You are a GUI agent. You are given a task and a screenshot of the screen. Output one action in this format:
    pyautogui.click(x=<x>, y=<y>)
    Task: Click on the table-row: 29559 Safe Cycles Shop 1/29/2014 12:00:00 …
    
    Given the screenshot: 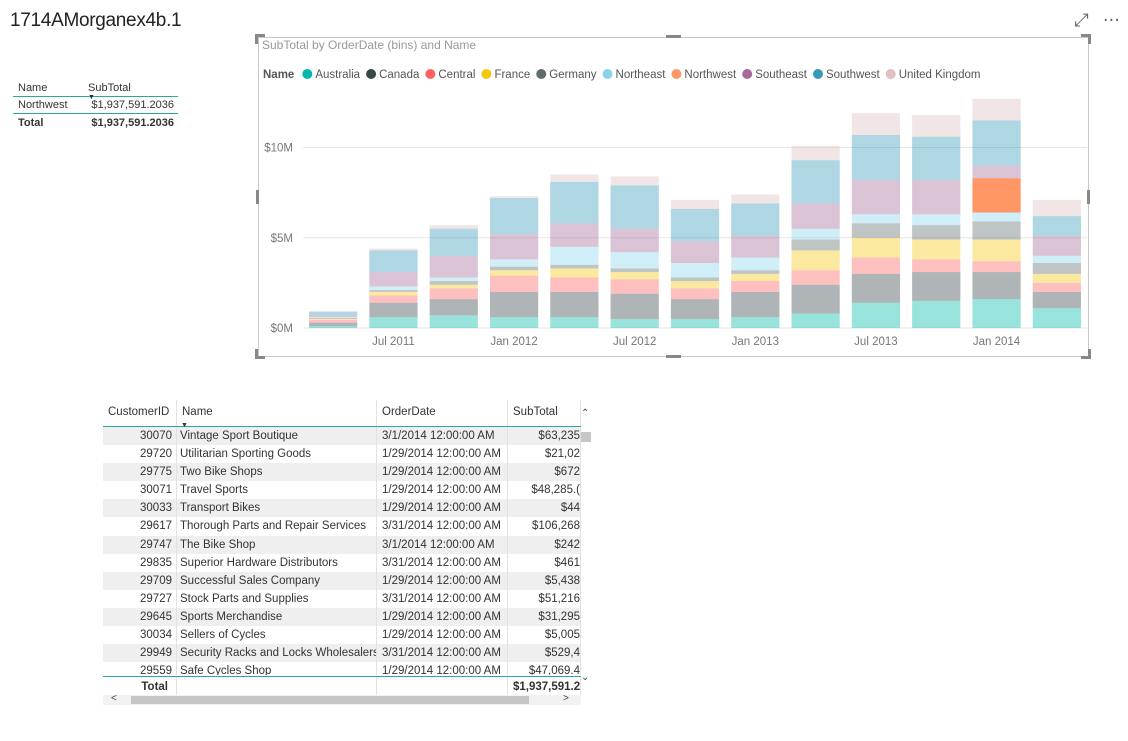 What is the action you would take?
    pyautogui.click(x=342, y=668)
    